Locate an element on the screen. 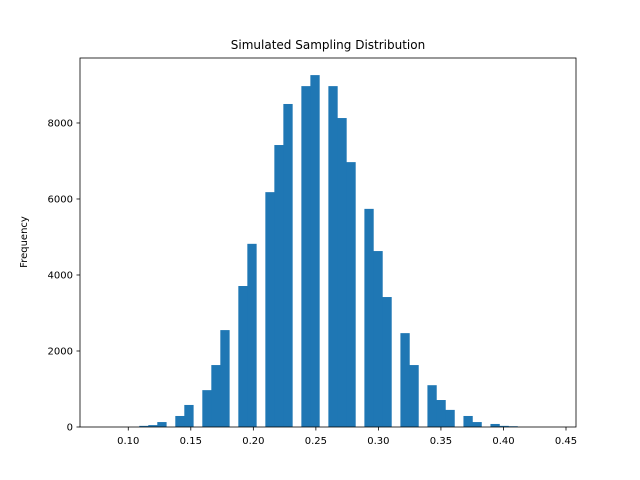 Image resolution: width=640 pixels, height=480 pixels. y-tick-label: 0 is located at coordinates (70, 428).